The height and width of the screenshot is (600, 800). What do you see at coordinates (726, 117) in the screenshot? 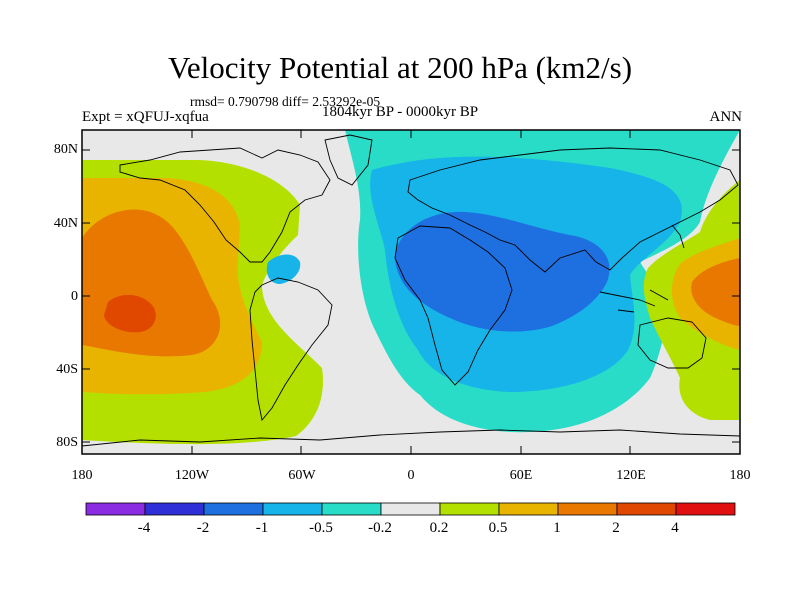
I see `season-label: ANN` at bounding box center [726, 117].